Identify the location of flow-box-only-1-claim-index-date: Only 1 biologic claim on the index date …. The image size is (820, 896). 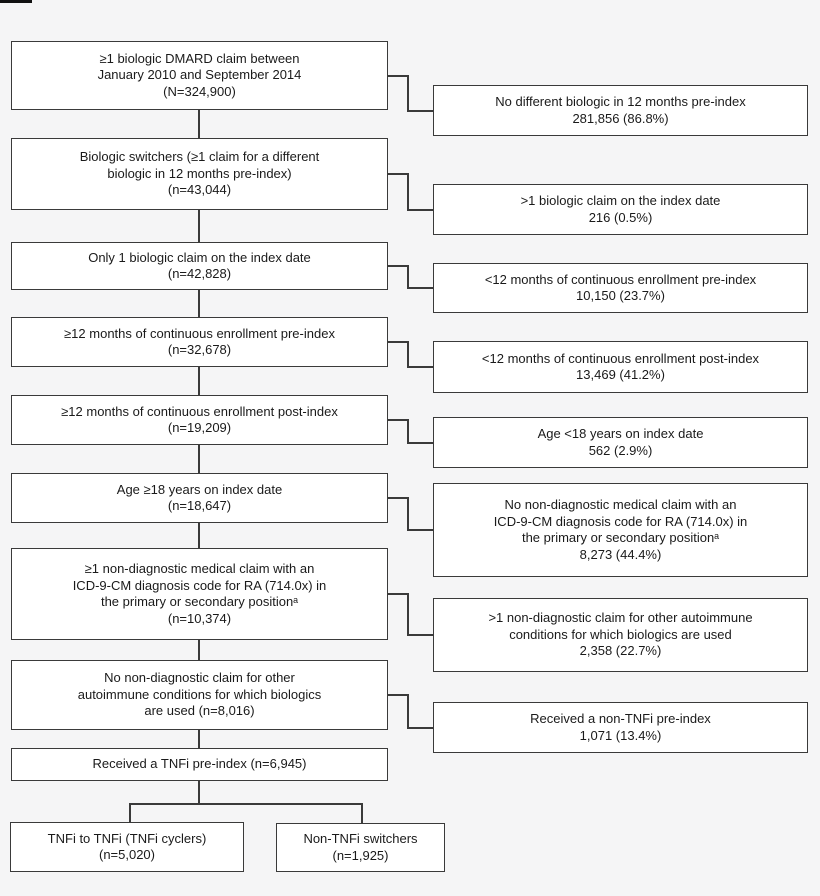
(199, 266).